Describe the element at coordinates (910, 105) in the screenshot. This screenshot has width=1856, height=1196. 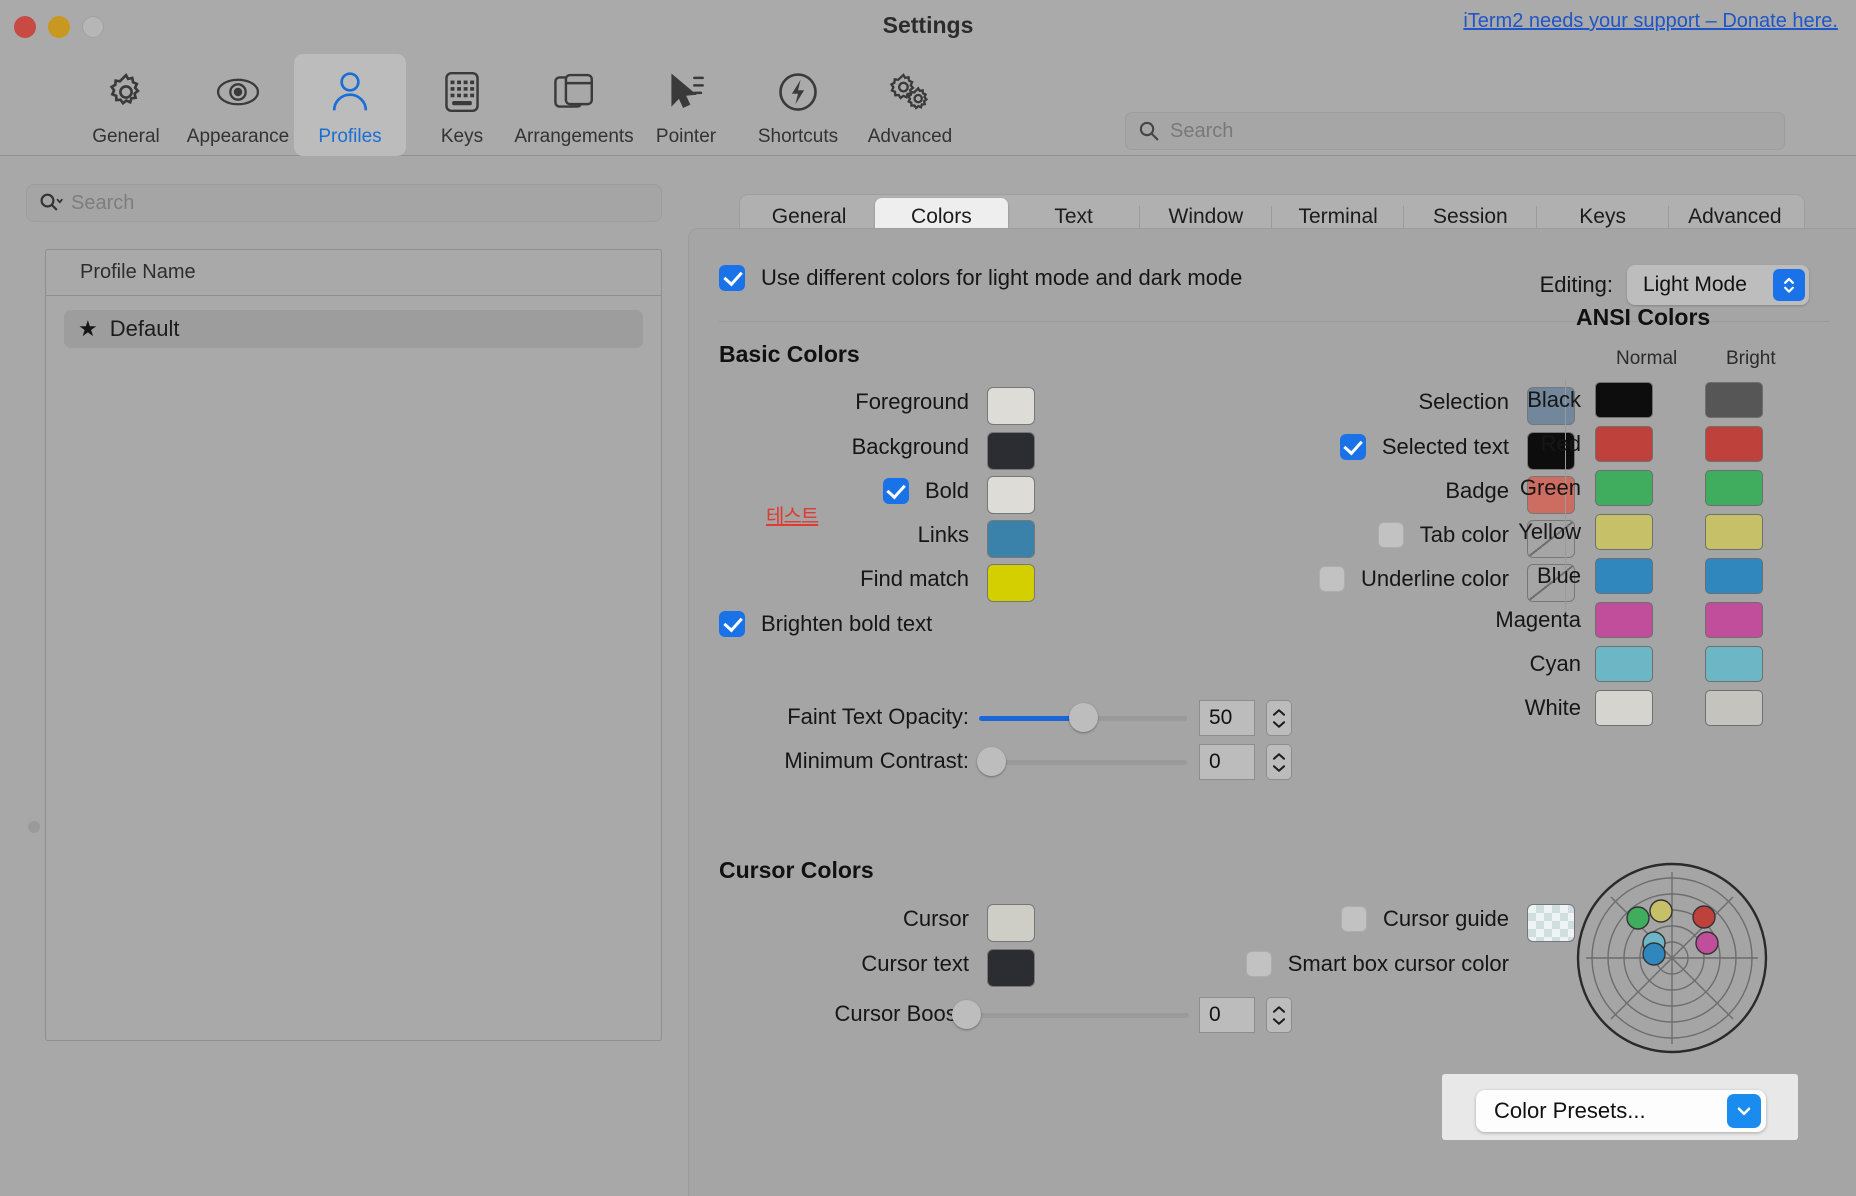
I see `toolbar-item-advanced: Advanced` at that location.